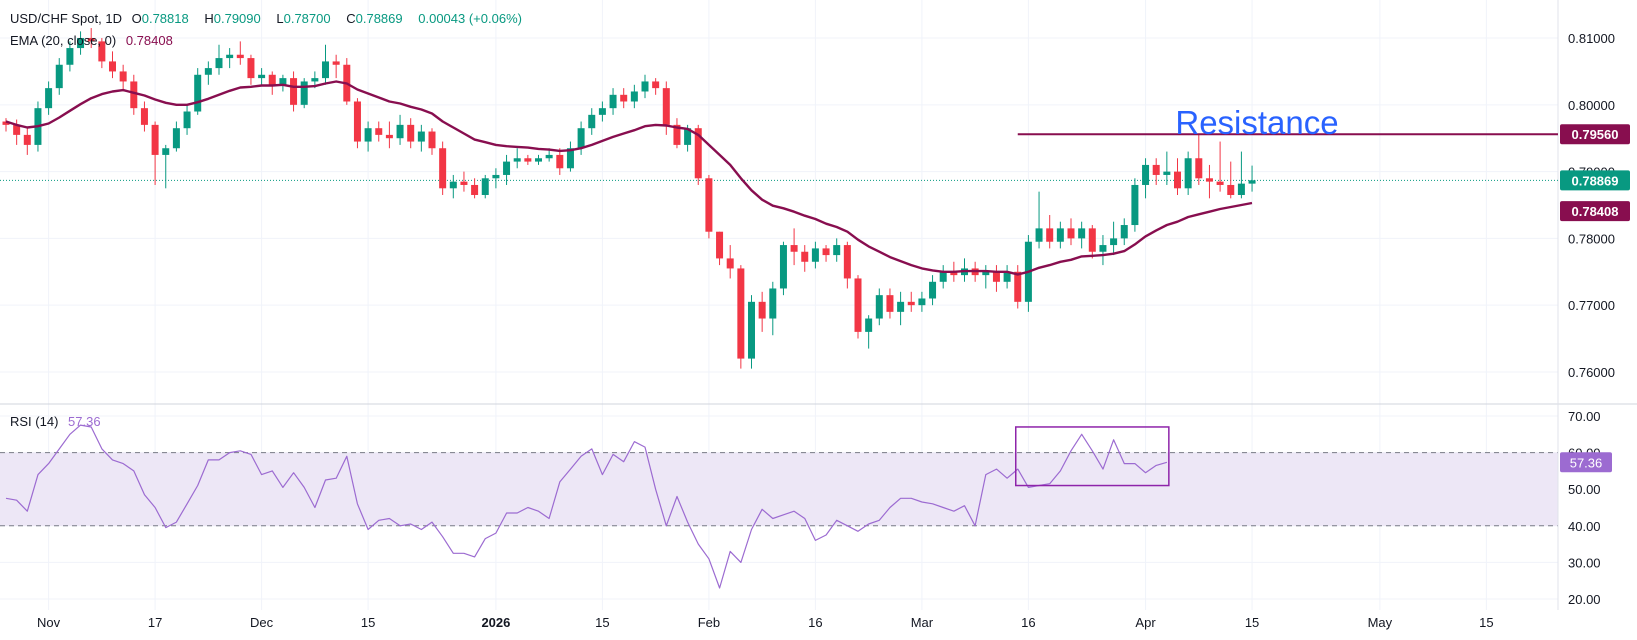 This screenshot has height=640, width=1637. What do you see at coordinates (1028, 622) in the screenshot?
I see `time-tick-label: 16` at bounding box center [1028, 622].